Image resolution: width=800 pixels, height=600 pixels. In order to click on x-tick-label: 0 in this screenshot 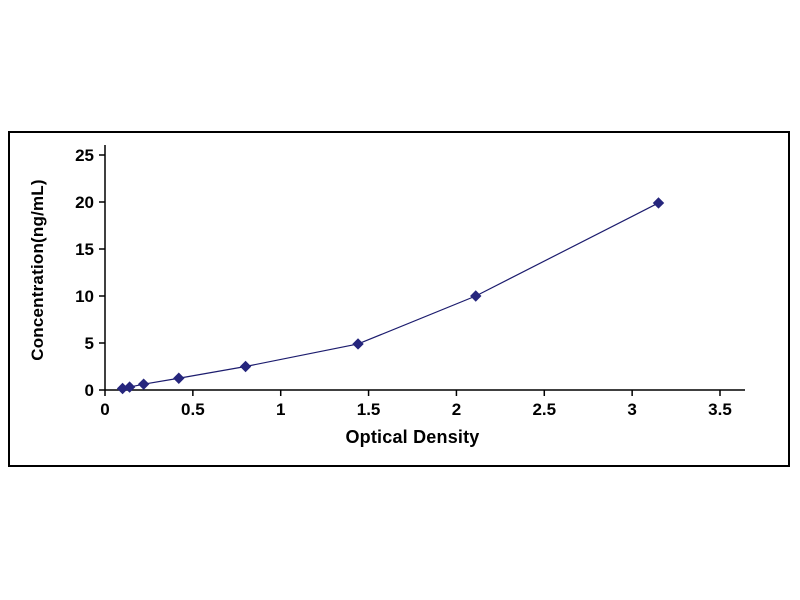, I will do `click(104, 409)`.